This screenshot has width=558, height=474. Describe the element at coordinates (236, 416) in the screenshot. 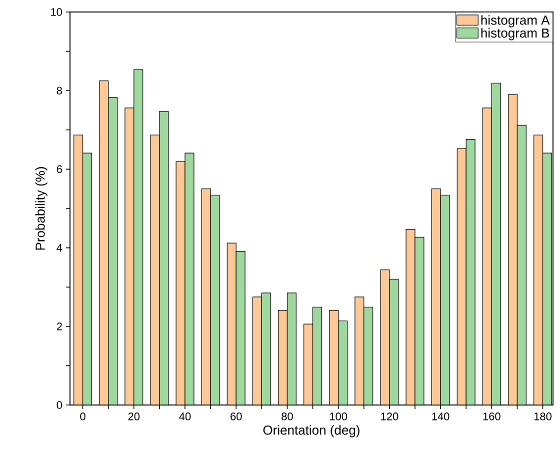

I see `x-tick-label: 60` at that location.